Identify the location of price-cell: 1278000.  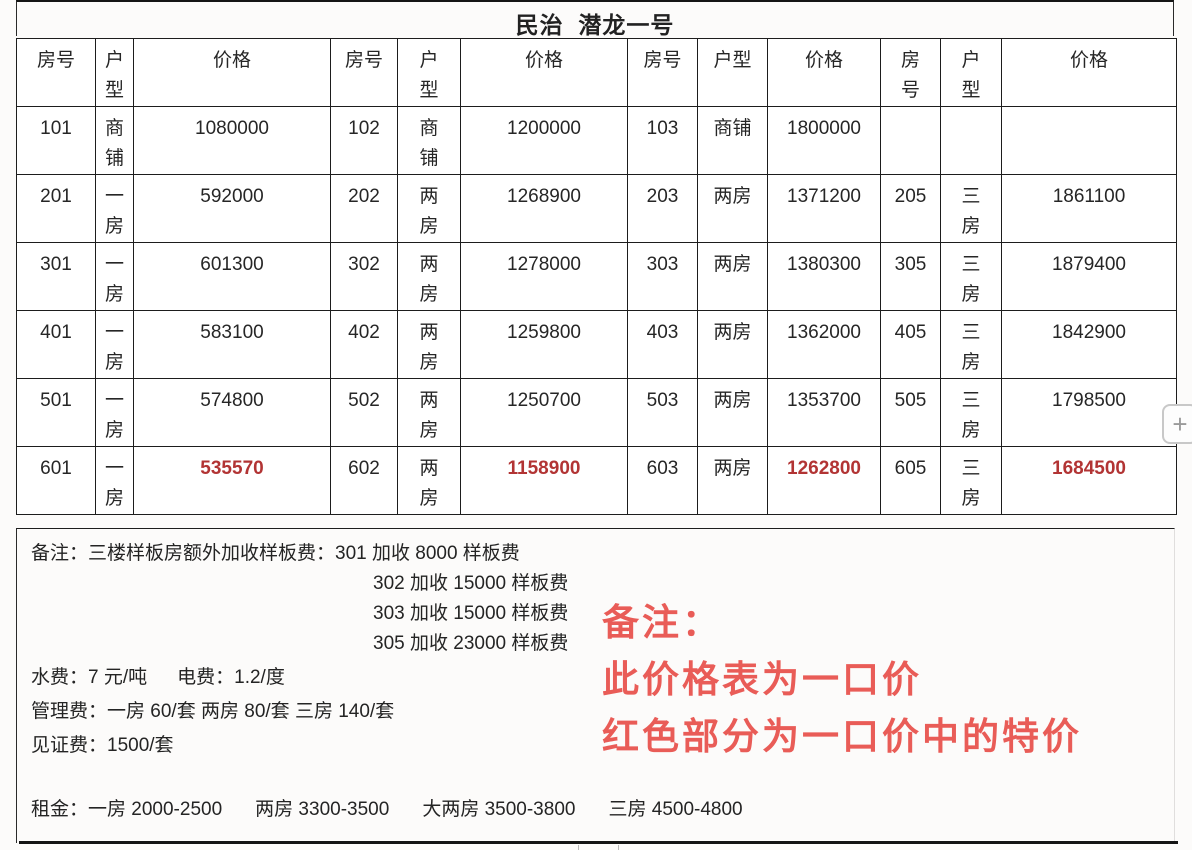
(544, 276).